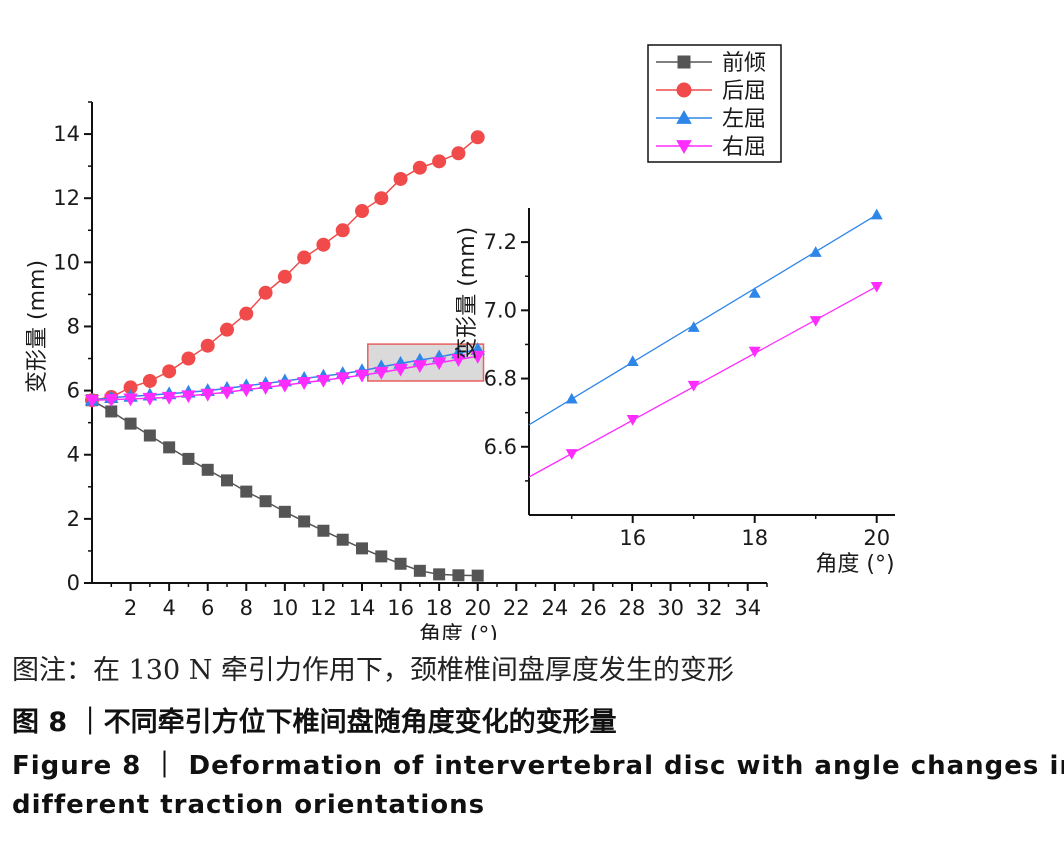 This screenshot has width=1064, height=847. I want to click on x-tick-label: 20, so click(477, 608).